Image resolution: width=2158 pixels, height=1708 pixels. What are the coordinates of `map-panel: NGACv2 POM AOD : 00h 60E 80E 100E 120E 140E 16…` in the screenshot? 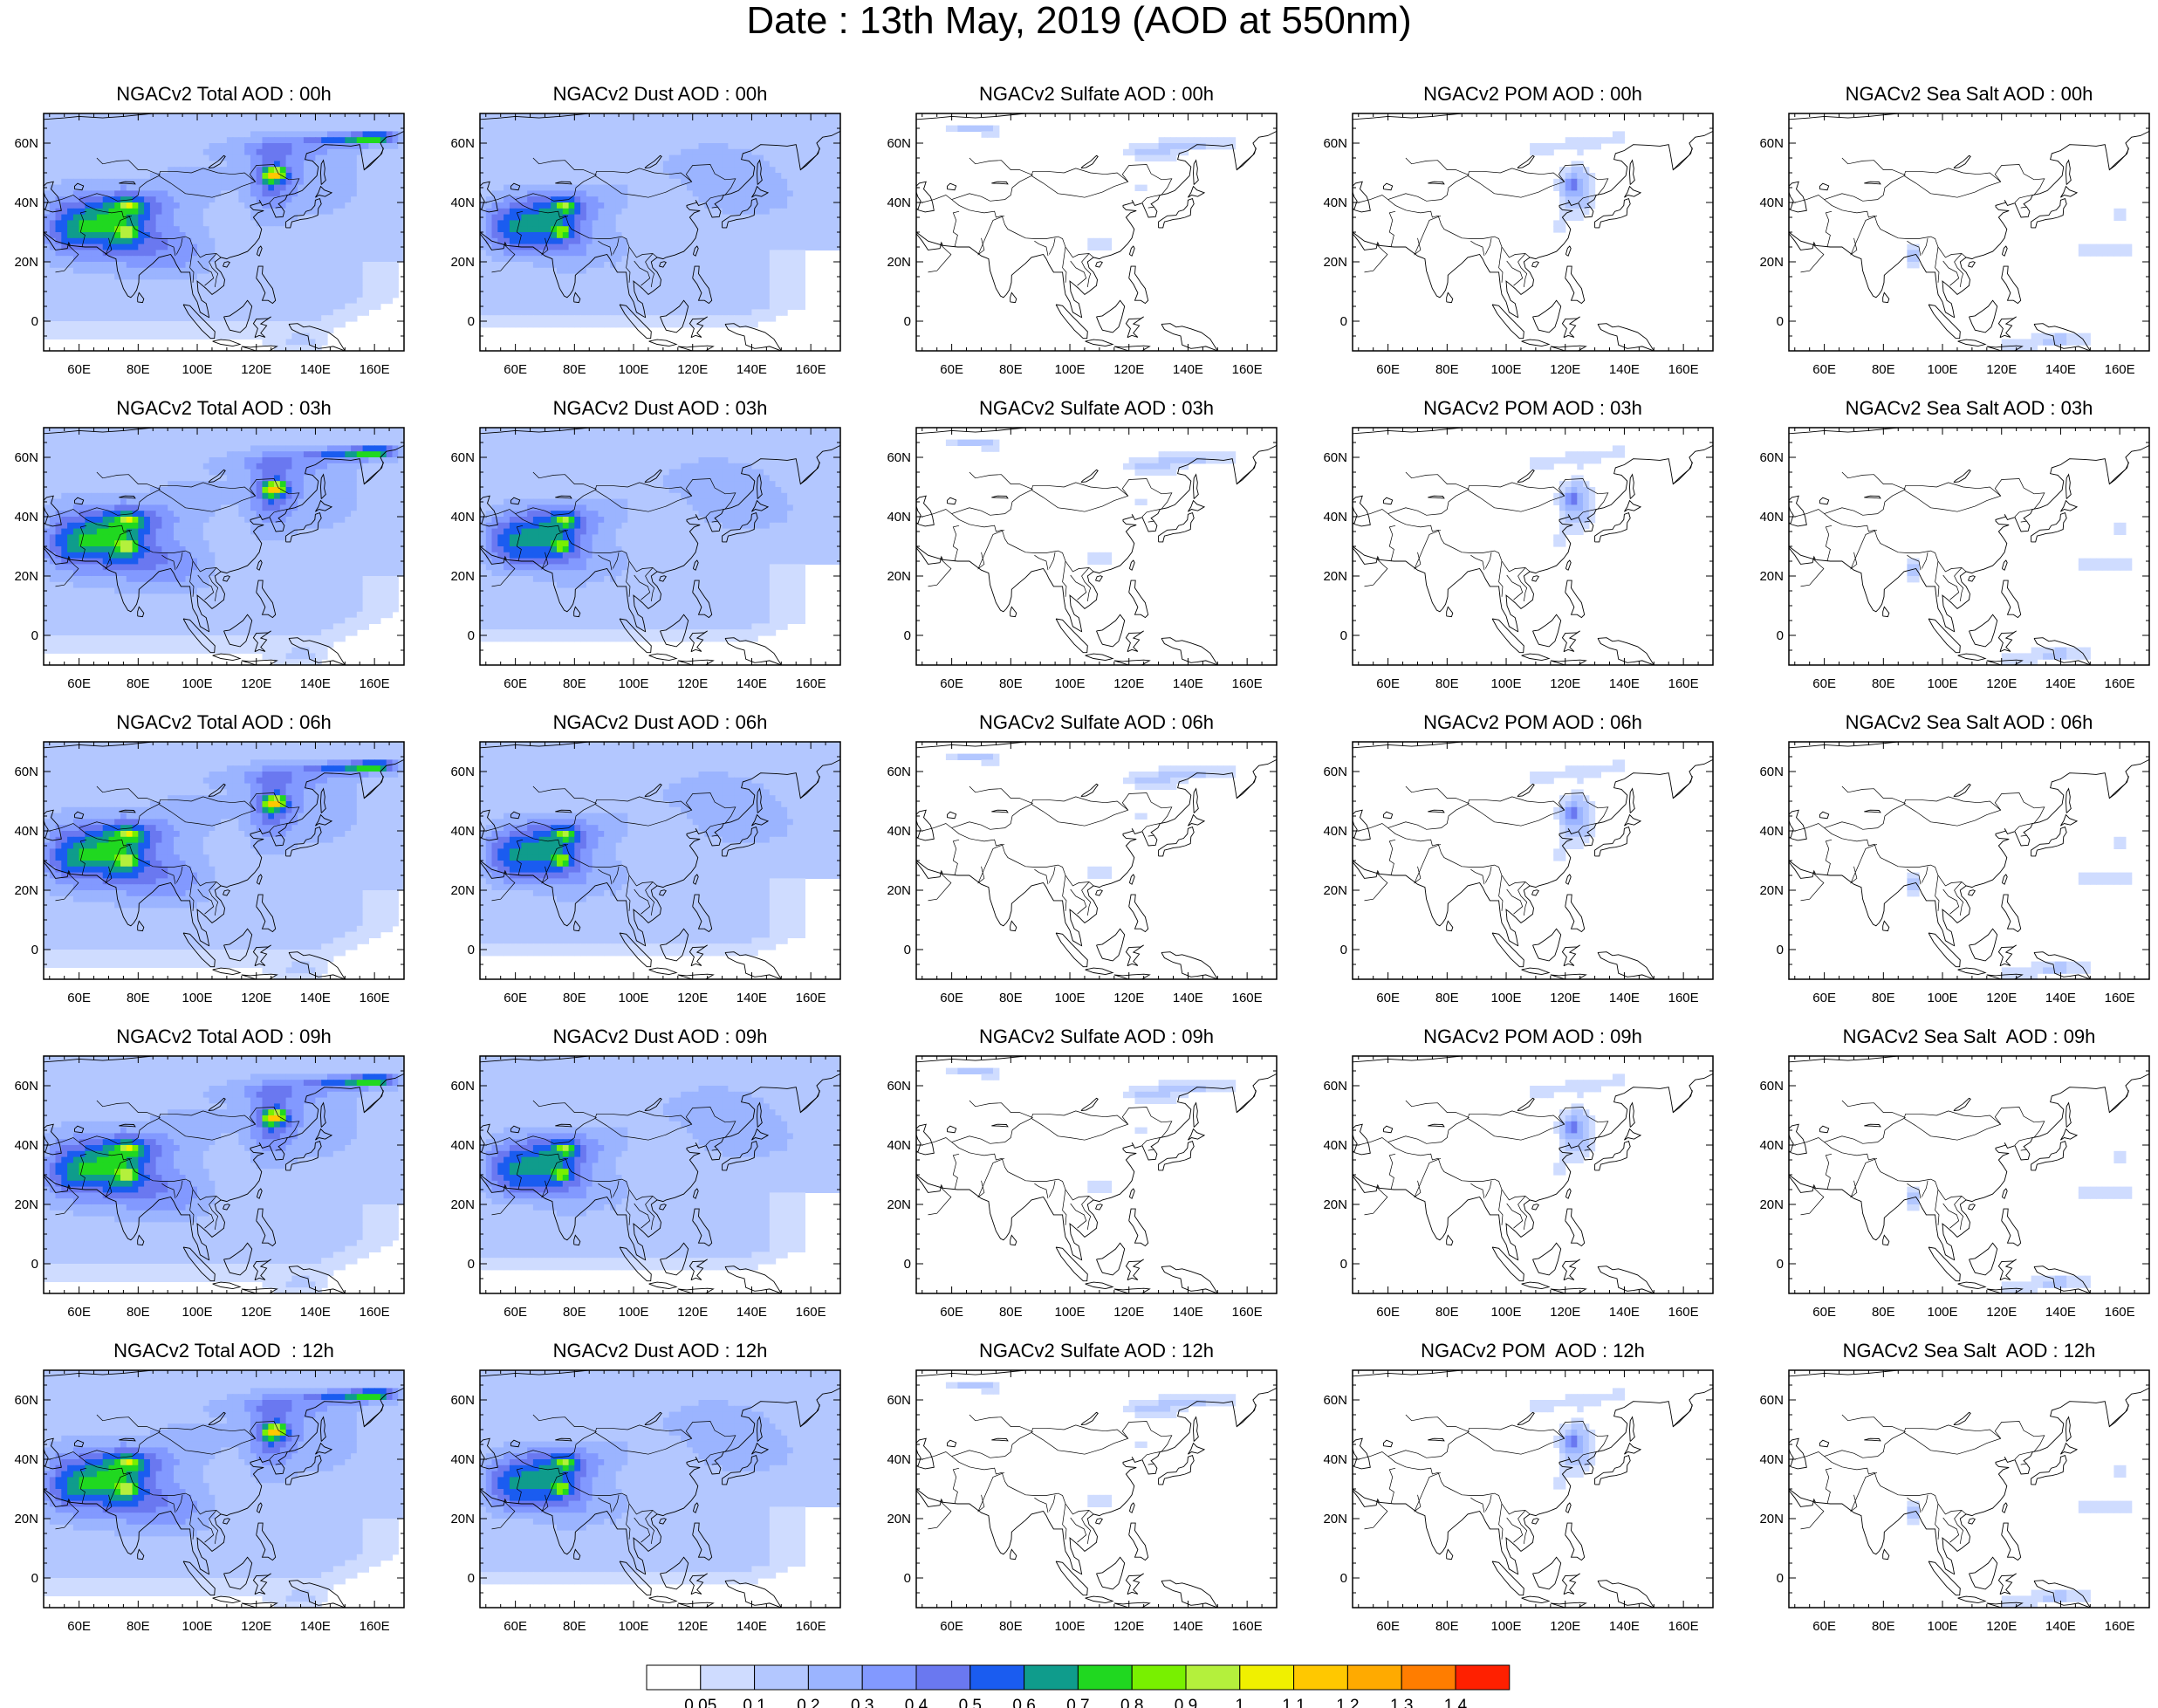 It's located at (1518, 239).